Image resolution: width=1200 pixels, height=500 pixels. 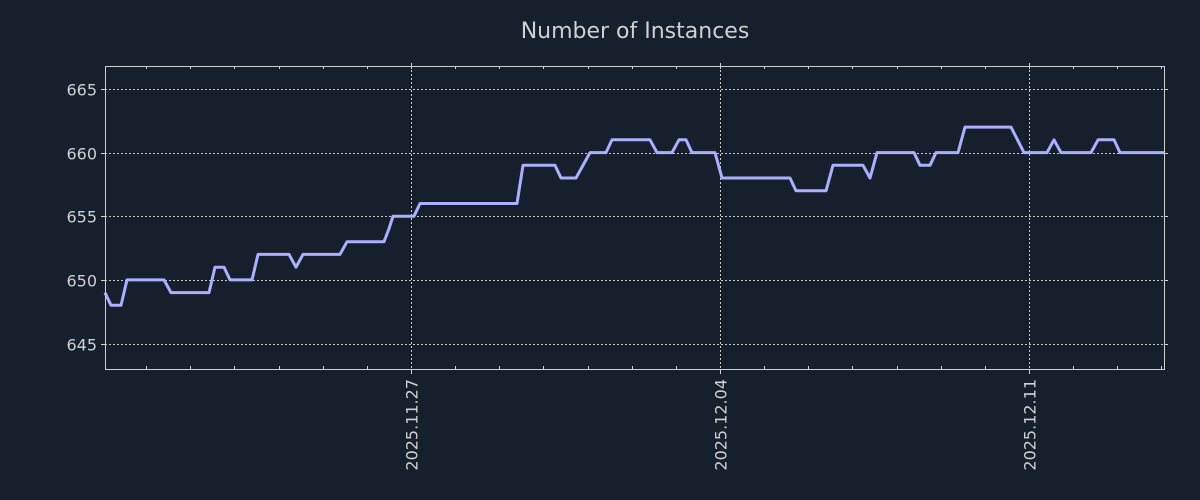 I want to click on x-tick-label: 2025.12.04, so click(x=721, y=425).